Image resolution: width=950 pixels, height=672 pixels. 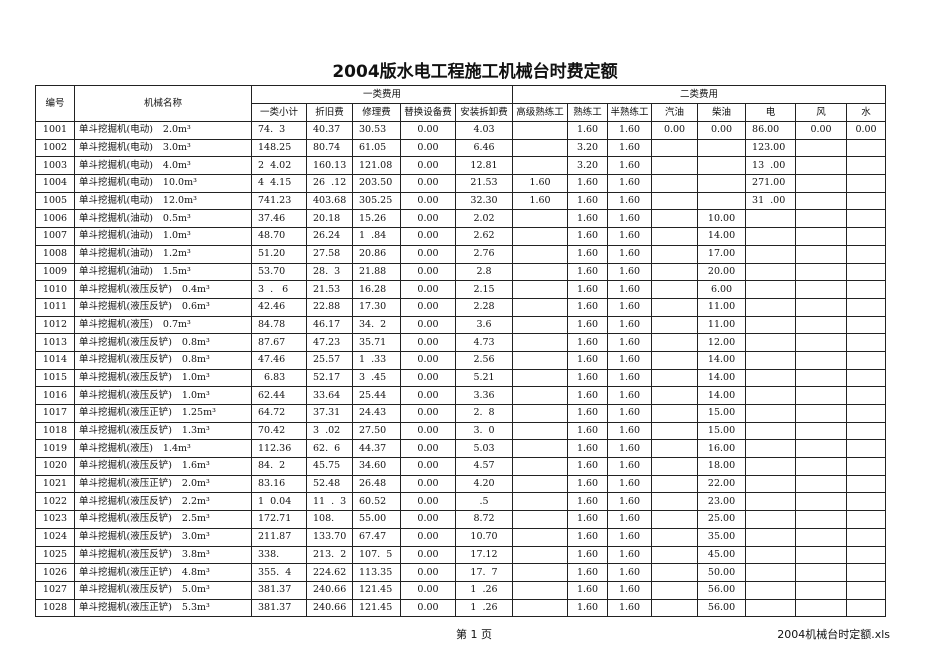 I want to click on cell-2: 52.17, so click(x=329, y=378).